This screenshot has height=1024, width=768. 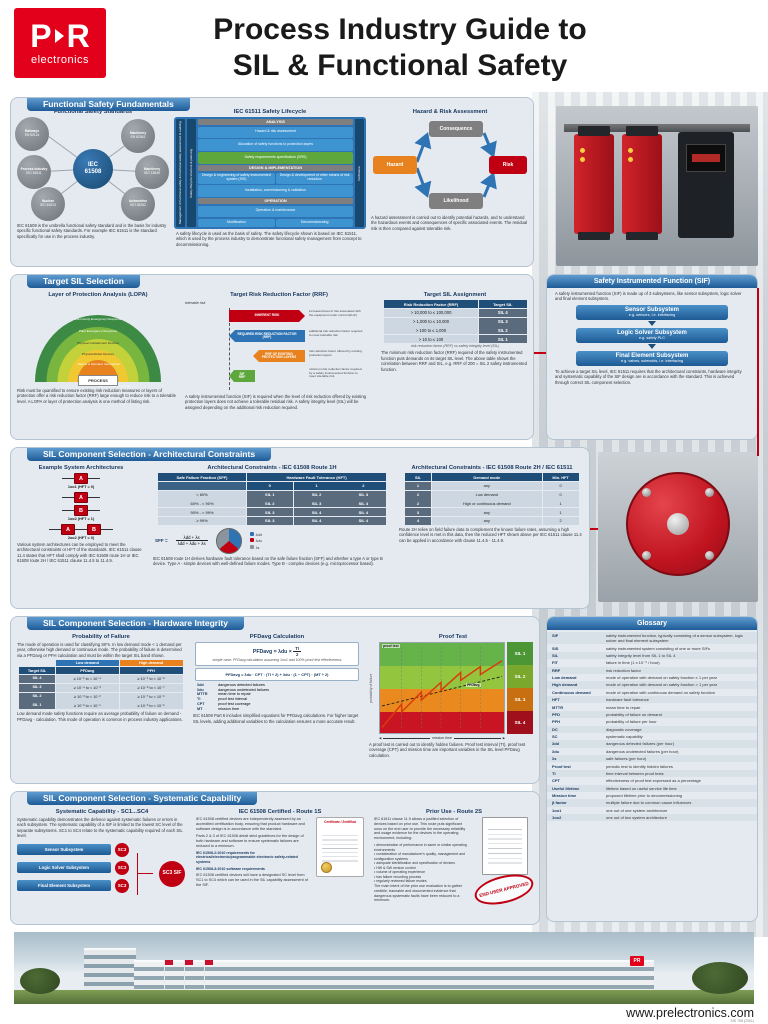 I want to click on target-sil-value: SIL 1, so click(x=37, y=705).